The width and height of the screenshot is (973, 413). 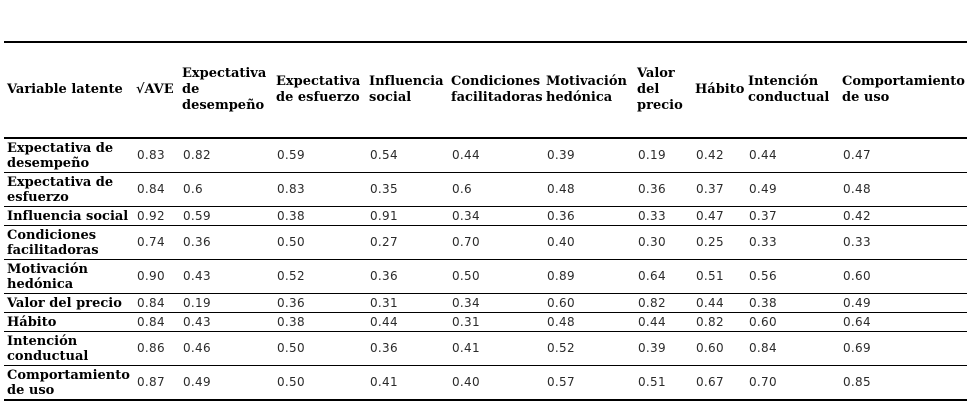 I want to click on header-expectativa-esfuerzo: Expectativa de esfuerzo, so click(x=318, y=89).